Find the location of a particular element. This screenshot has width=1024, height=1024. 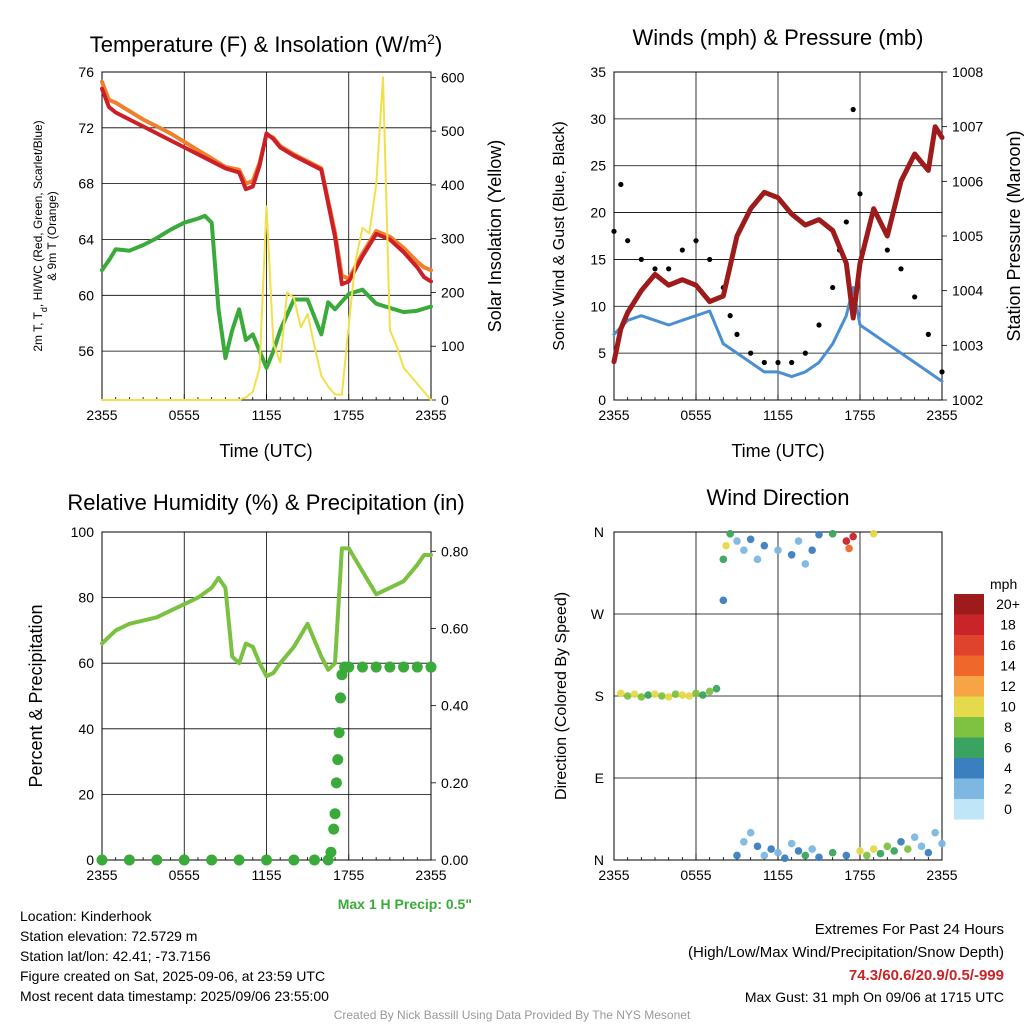

temp-ytick-right-label: 600 is located at coordinates (453, 77).